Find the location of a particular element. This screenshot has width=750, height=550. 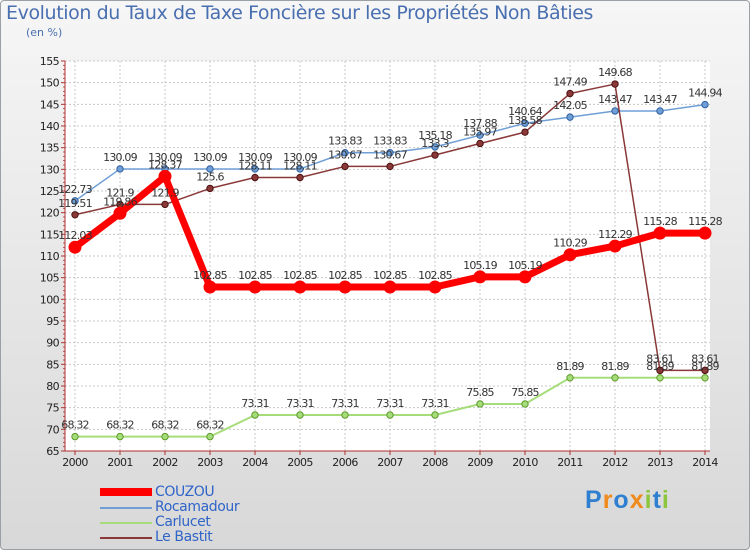

y-tick-label: 125 is located at coordinates (50, 191).